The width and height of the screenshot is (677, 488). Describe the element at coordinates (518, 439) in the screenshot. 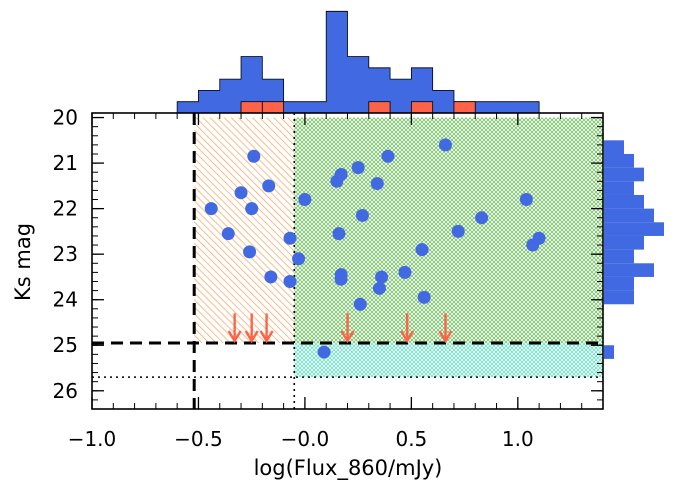

I see `x-tick-label: 1.0` at that location.